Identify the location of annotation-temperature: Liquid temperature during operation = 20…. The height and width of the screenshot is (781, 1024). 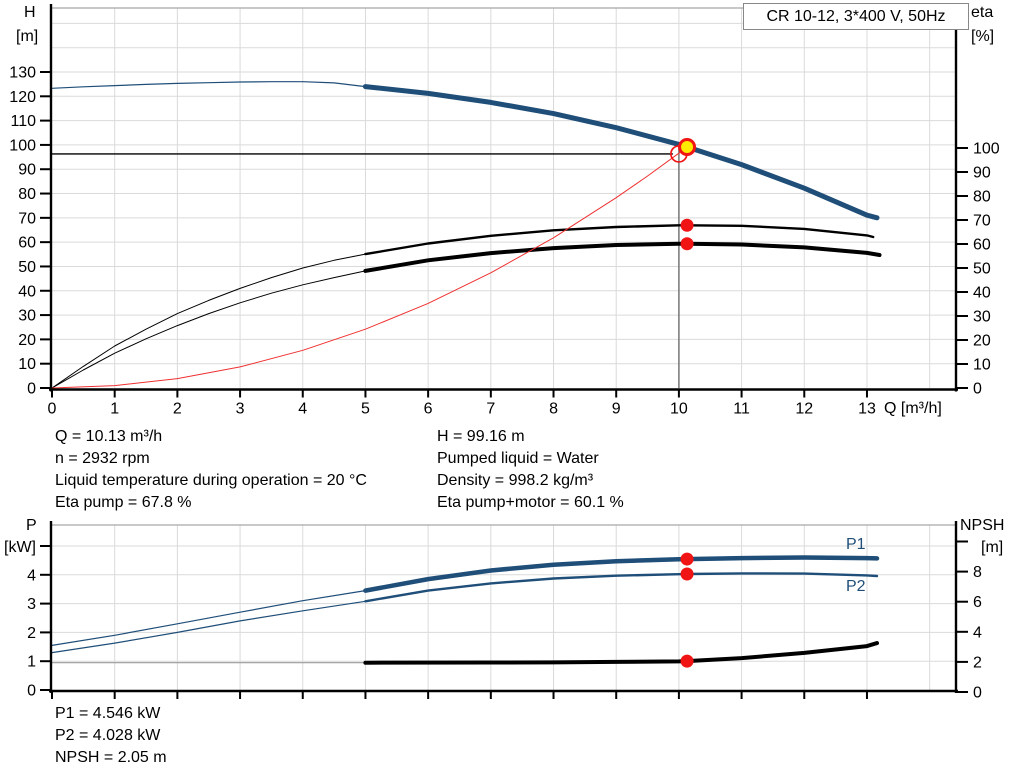
(211, 480).